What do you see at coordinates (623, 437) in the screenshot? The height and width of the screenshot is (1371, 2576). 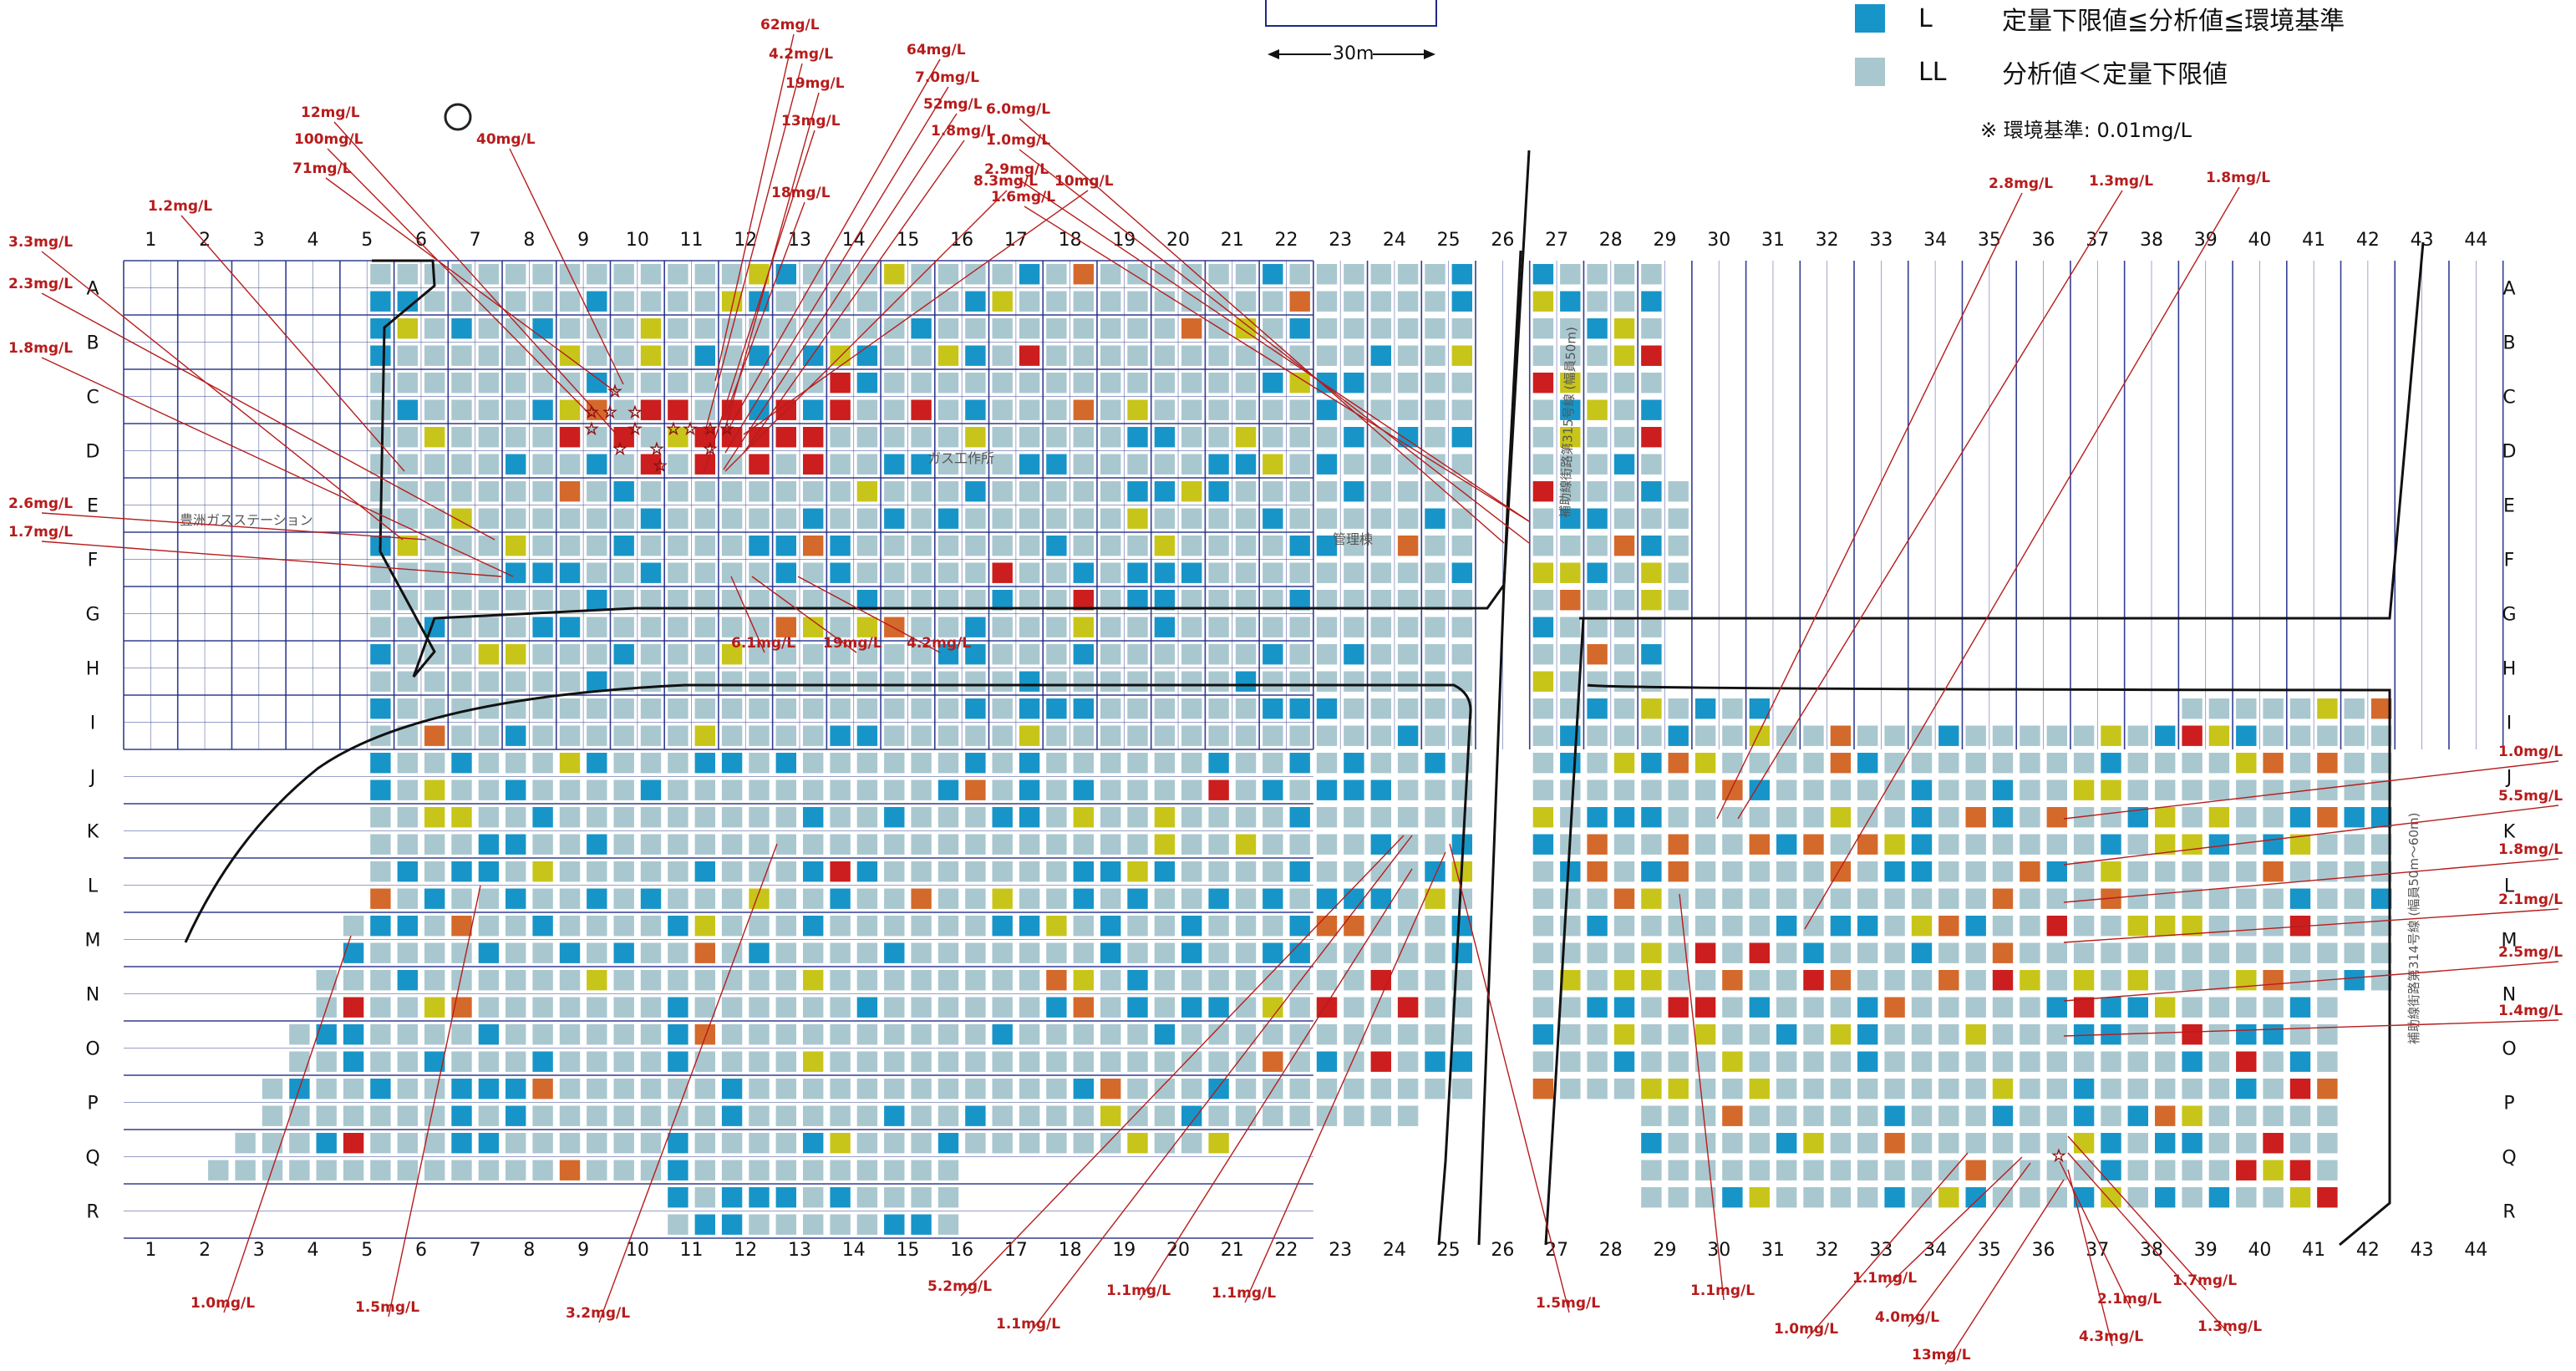 I see `hotspot-cell` at bounding box center [623, 437].